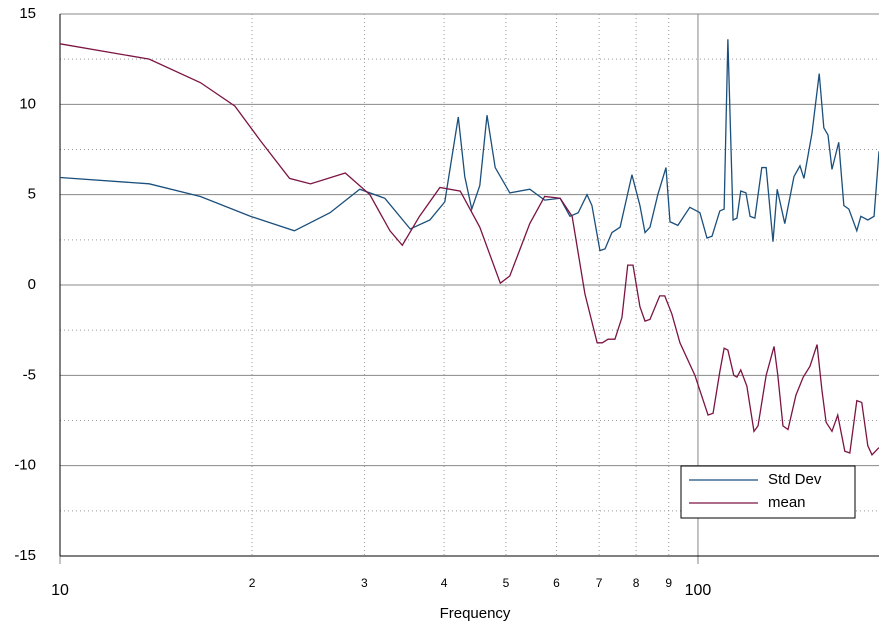 The image size is (879, 635). Describe the element at coordinates (787, 502) in the screenshot. I see `legend-label: mean` at that location.